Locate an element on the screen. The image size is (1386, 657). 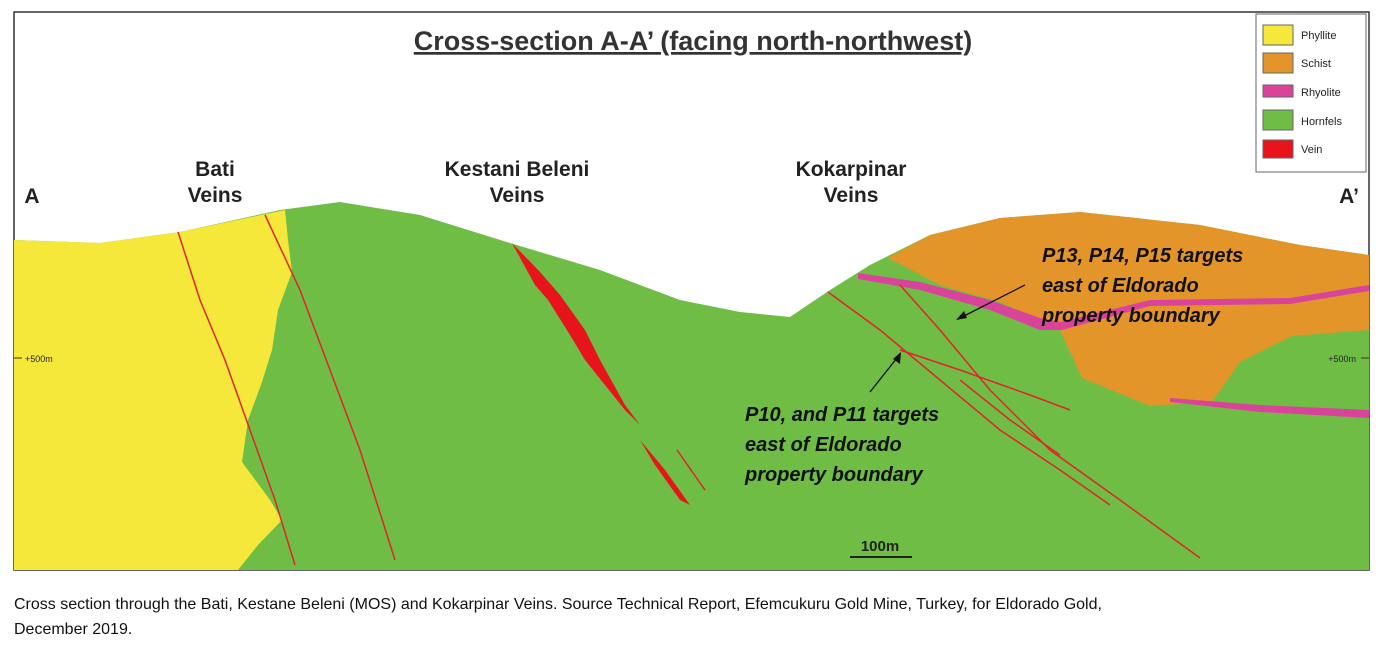
scale-bar-label: 100m is located at coordinates (880, 546).